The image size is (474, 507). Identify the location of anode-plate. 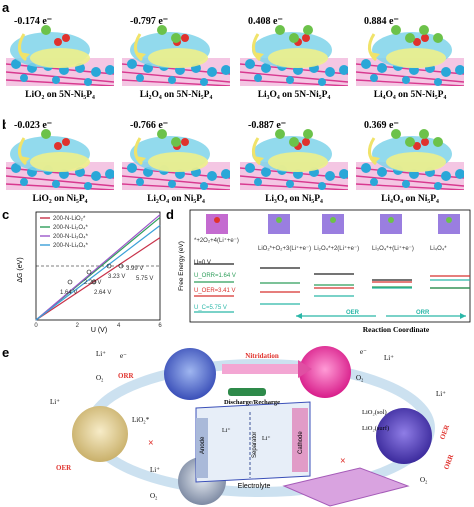
(202, 448).